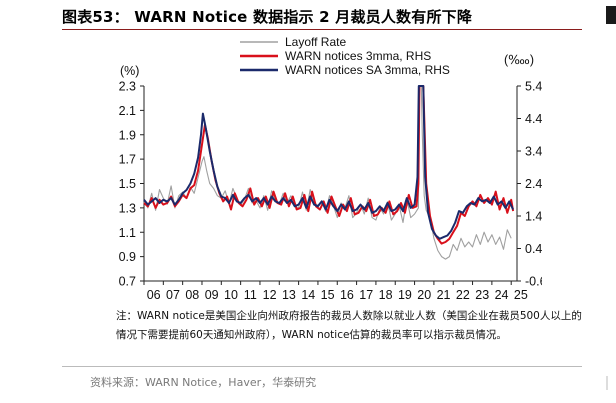  Describe the element at coordinates (405, 295) in the screenshot. I see `x-tick-label: 19` at that location.